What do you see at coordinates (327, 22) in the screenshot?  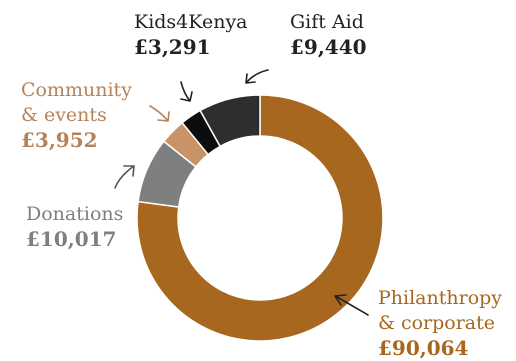 I see `slice-name: Gift Aid` at bounding box center [327, 22].